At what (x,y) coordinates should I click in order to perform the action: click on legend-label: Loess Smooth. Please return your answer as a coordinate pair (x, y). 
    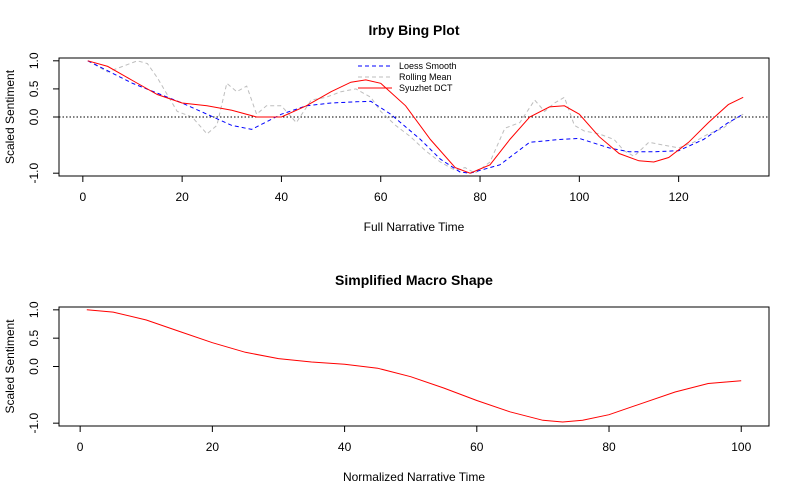
    Looking at the image, I should click on (428, 66).